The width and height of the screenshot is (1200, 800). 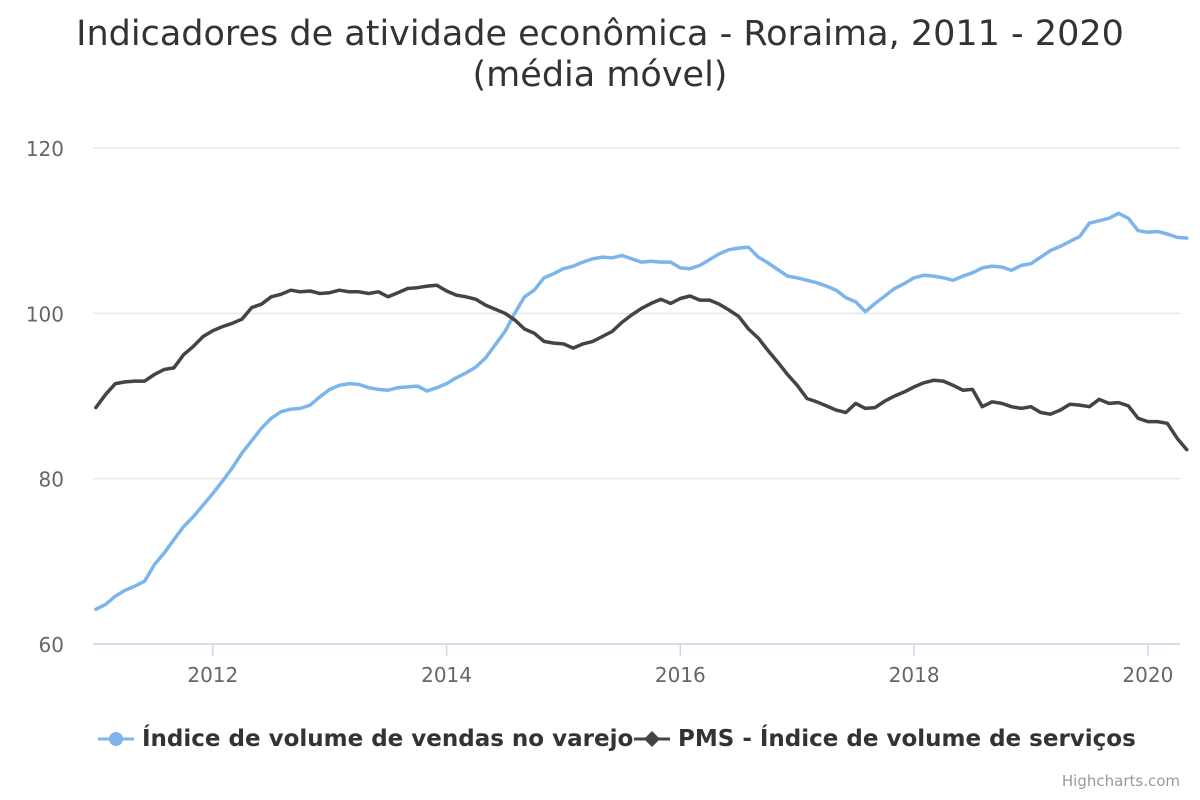 What do you see at coordinates (212, 675) in the screenshot?
I see `x-tick-label-2012: 2012` at bounding box center [212, 675].